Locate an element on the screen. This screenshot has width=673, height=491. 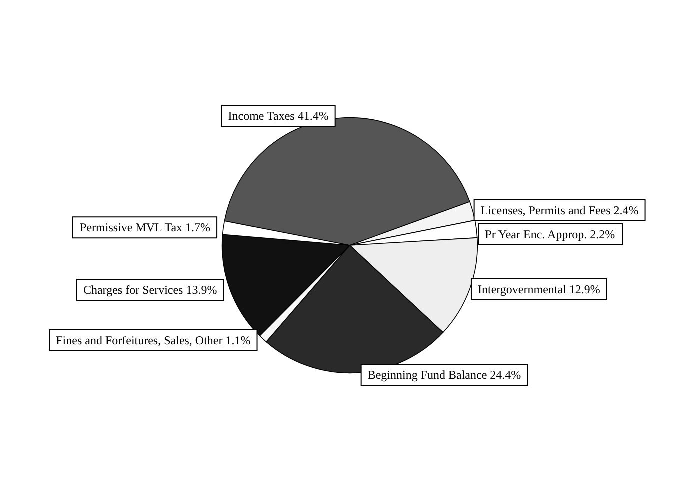
slice-label: Beginning Fund Balance 24.4% is located at coordinates (445, 375).